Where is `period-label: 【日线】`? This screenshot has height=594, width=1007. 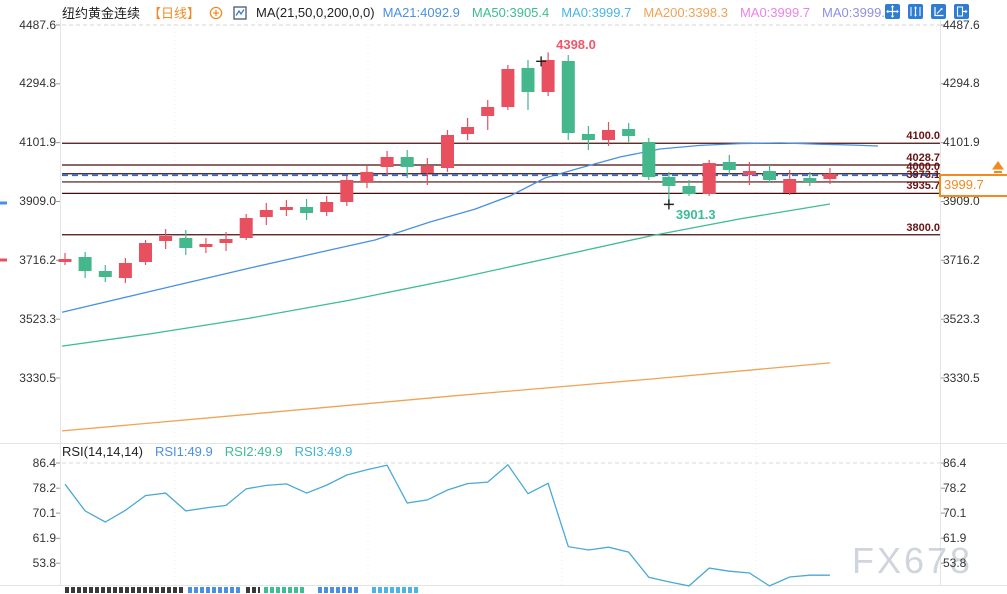 period-label: 【日线】 is located at coordinates (174, 13).